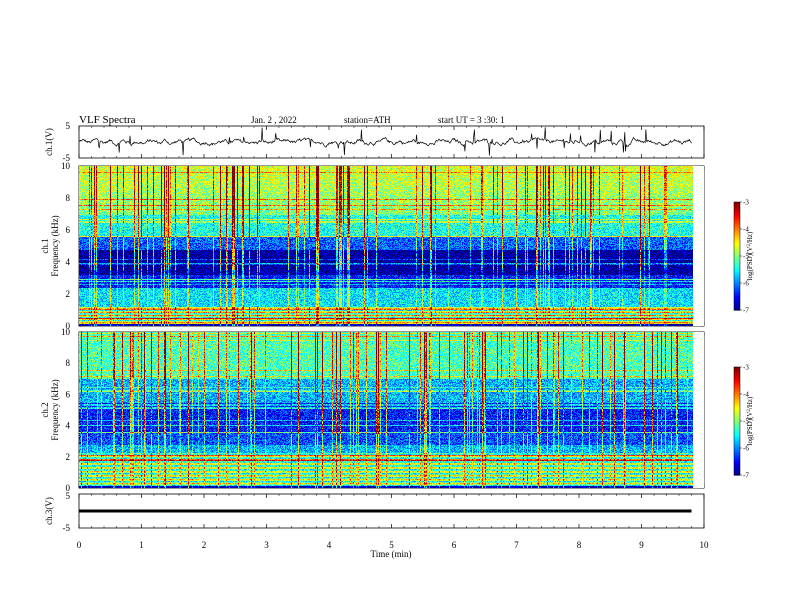 The width and height of the screenshot is (792, 612). What do you see at coordinates (67, 158) in the screenshot?
I see `ch1-ytick-bottom: -5` at bounding box center [67, 158].